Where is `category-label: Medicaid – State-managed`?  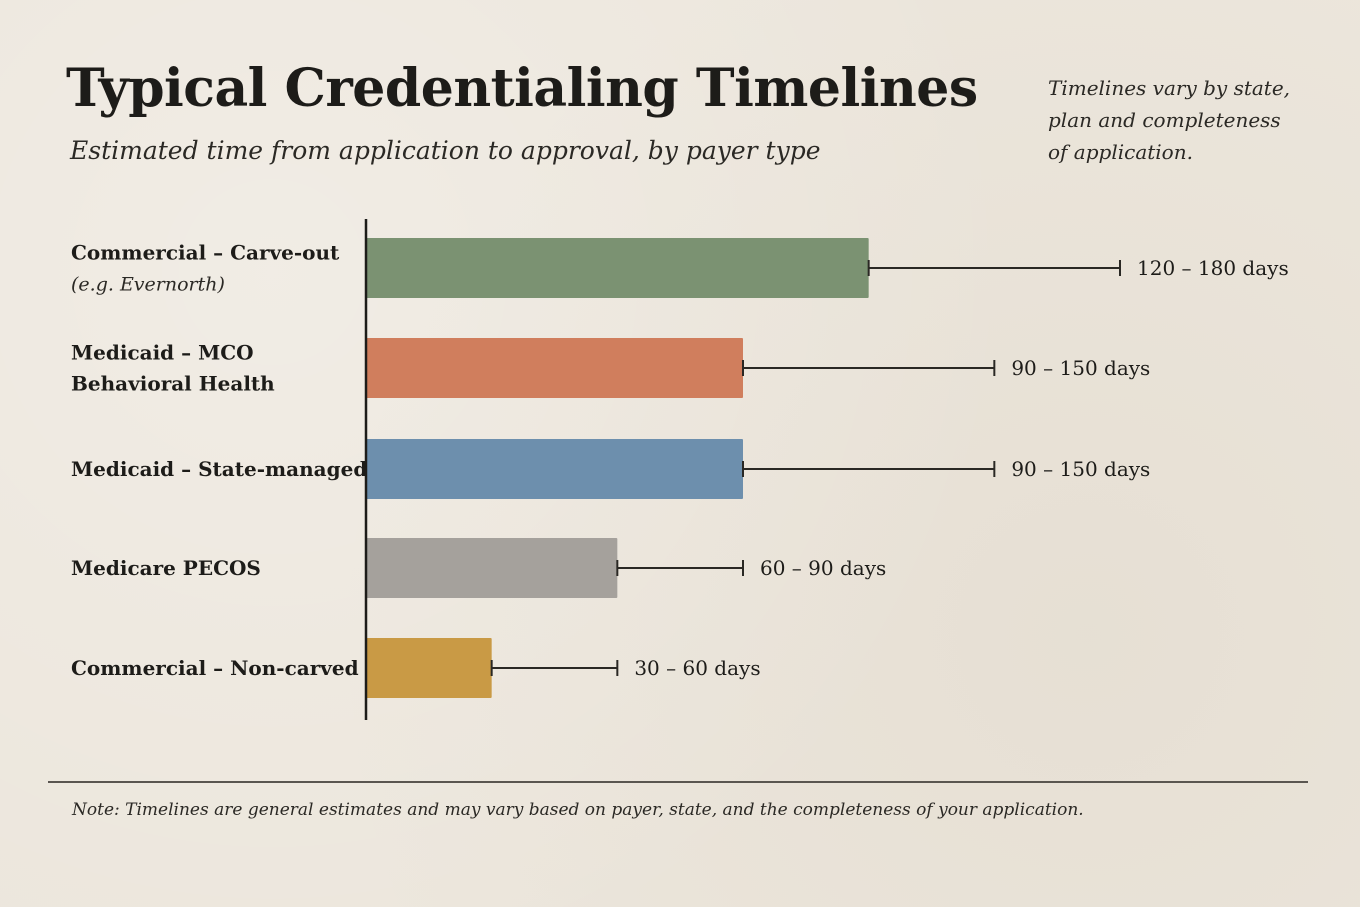 category-label: Medicaid – State-managed is located at coordinates (219, 469).